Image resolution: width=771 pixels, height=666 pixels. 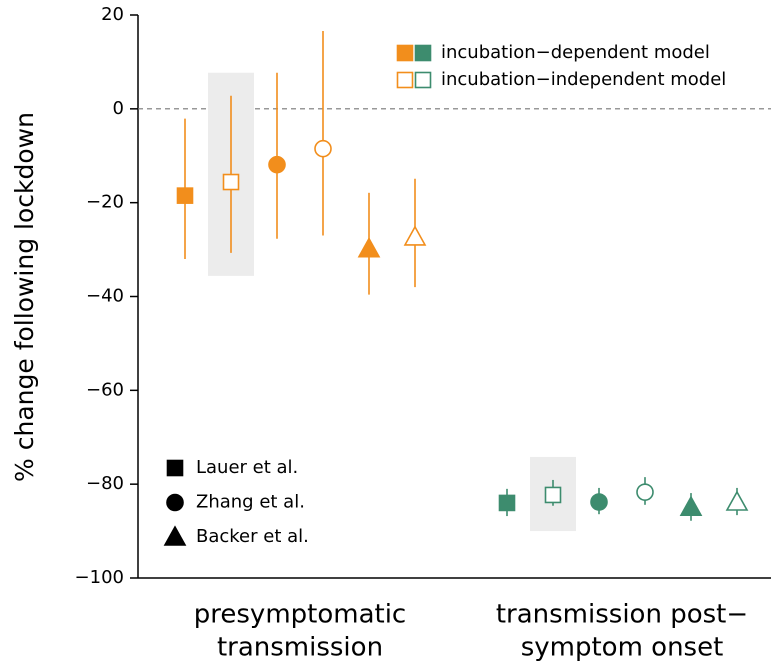 What do you see at coordinates (300, 615) in the screenshot?
I see `x-category-label: presymptomatic` at bounding box center [300, 615].